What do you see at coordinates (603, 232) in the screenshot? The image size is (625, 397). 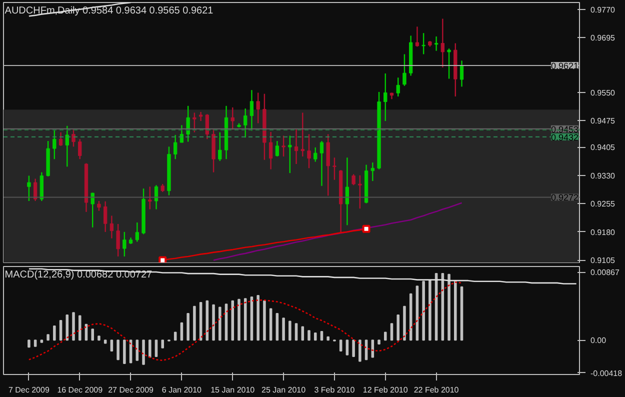 I see `y-tick-label: 0.9180` at bounding box center [603, 232].